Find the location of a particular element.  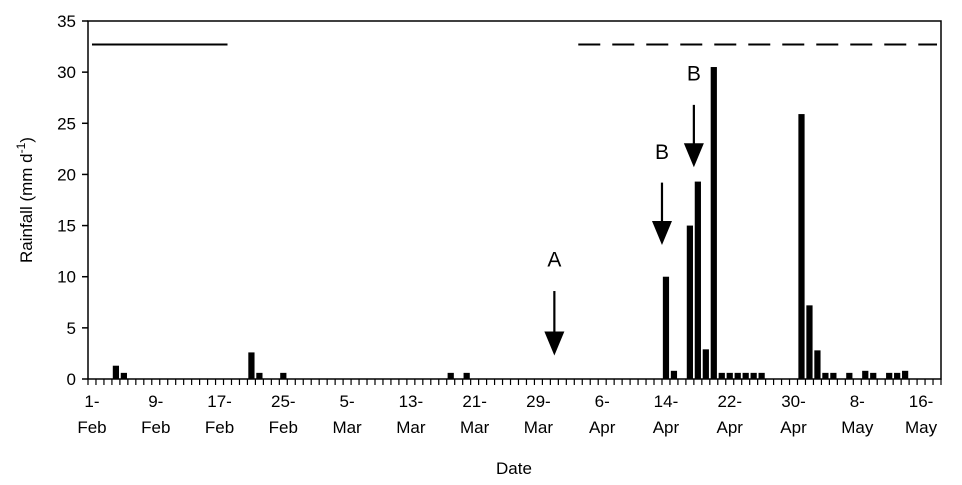

x-tick-label-day: 17- is located at coordinates (219, 401).